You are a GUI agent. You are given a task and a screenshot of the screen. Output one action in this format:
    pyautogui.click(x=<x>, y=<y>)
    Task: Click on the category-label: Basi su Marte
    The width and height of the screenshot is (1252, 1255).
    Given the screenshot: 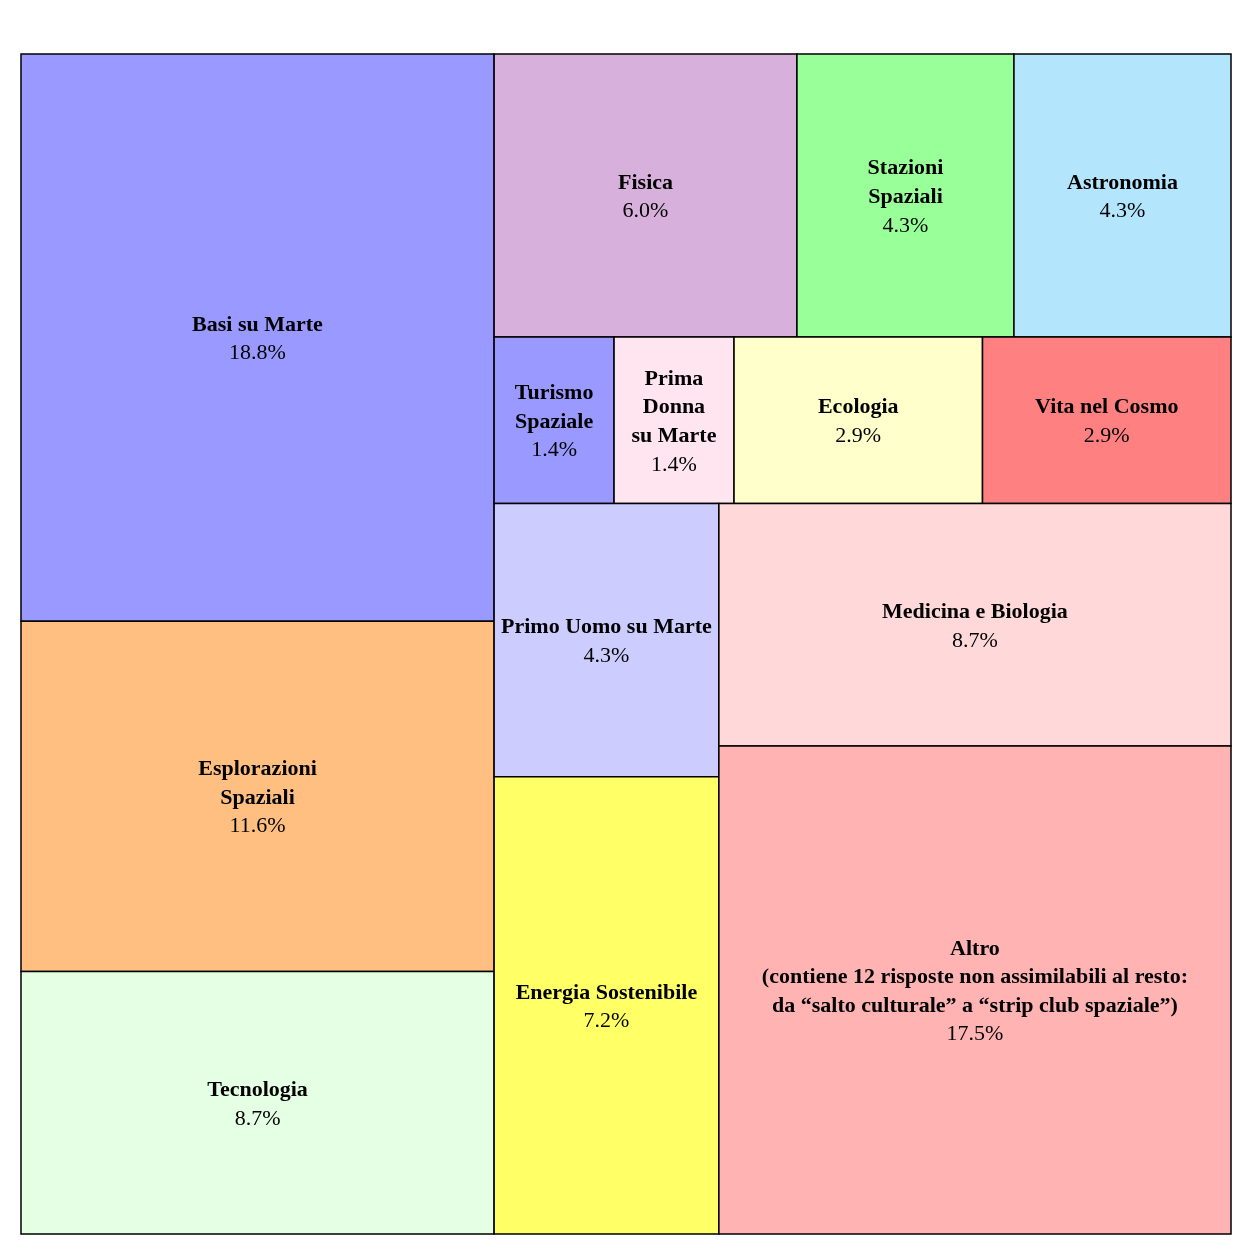 What is the action you would take?
    pyautogui.click(x=258, y=323)
    